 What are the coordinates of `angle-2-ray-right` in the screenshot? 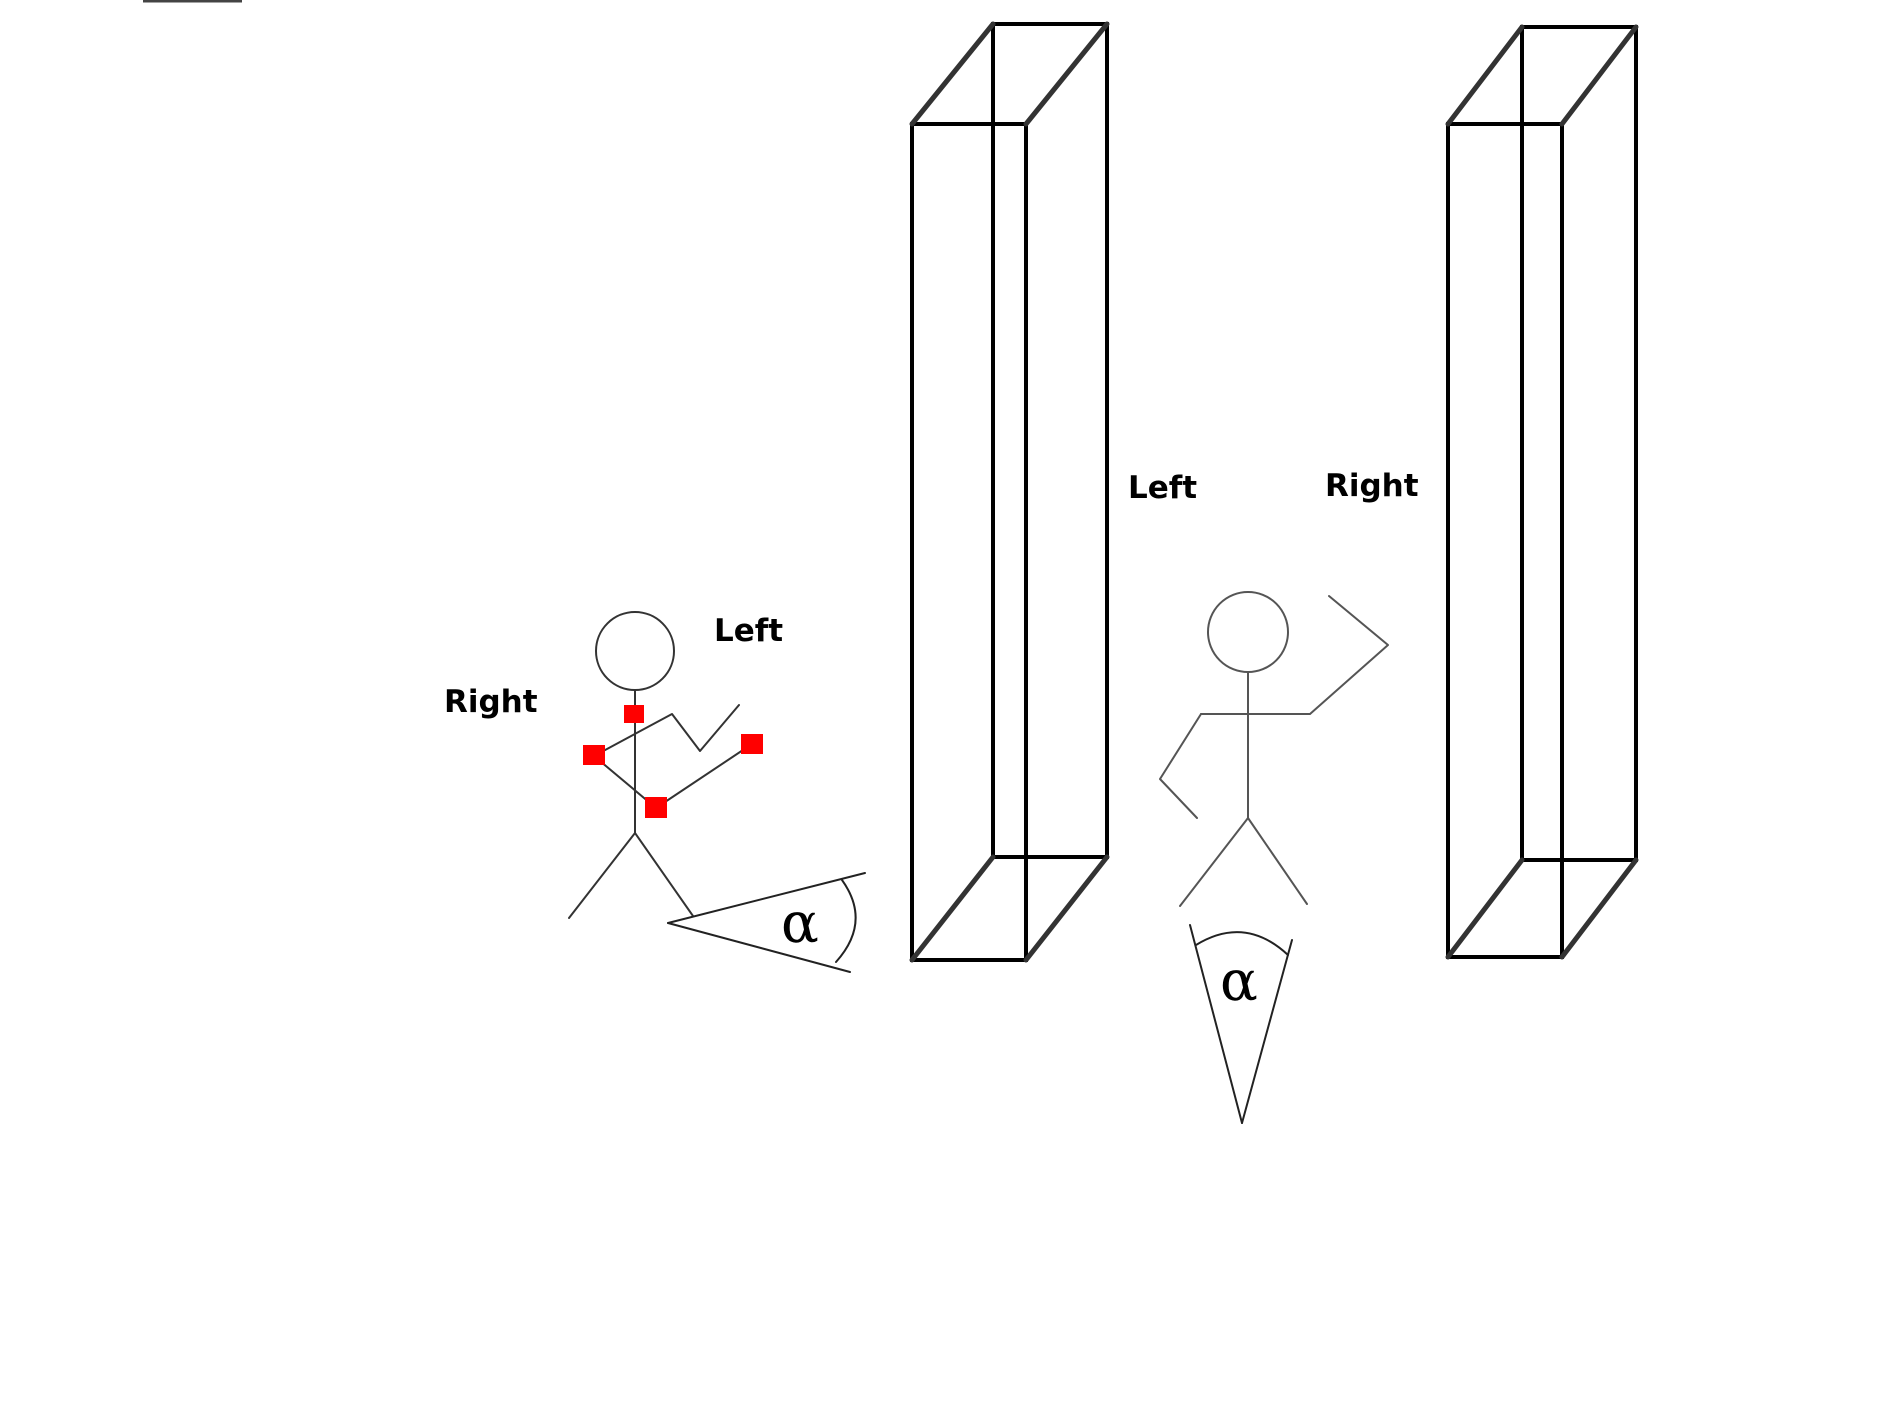 It's located at (1267, 1031).